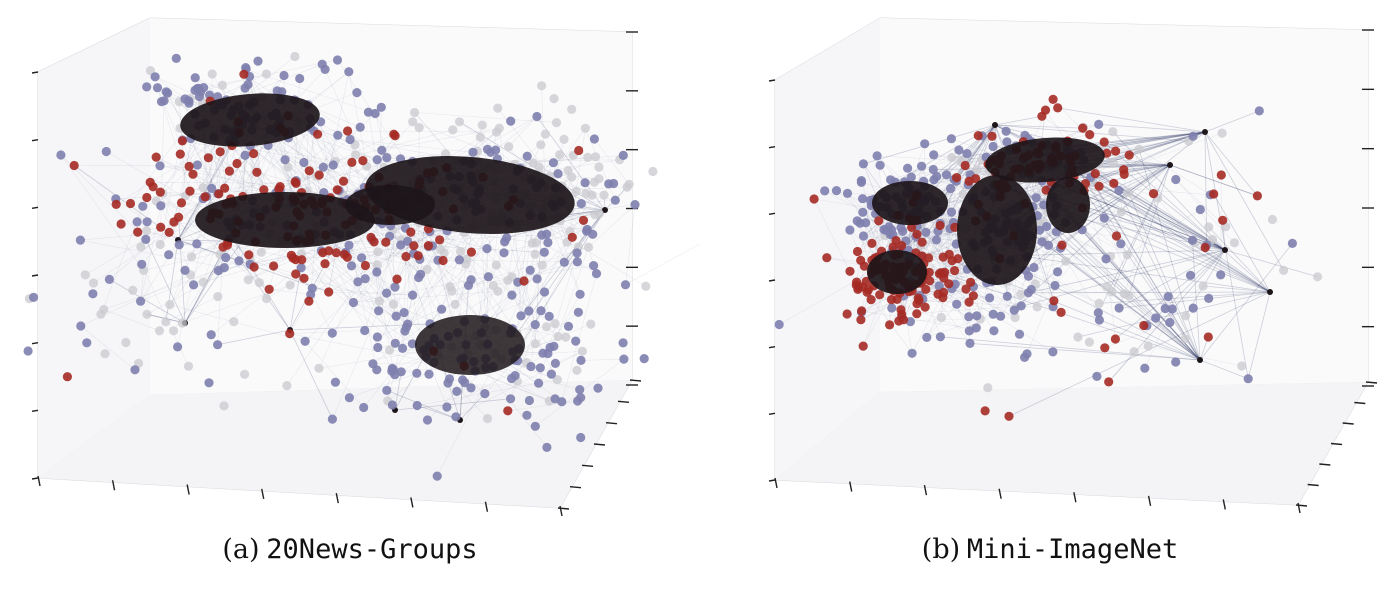  What do you see at coordinates (827, 249) in the screenshot?
I see `left-pane` at bounding box center [827, 249].